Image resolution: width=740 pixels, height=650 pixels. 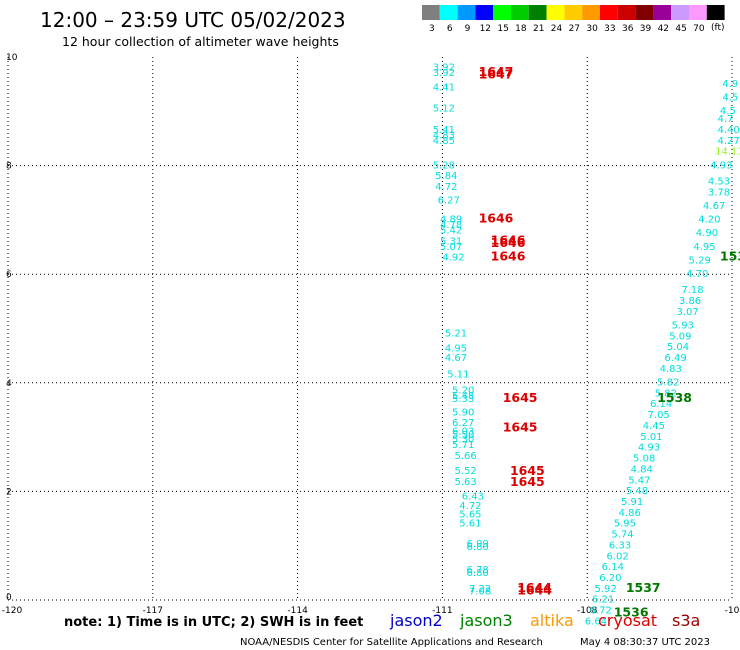 What do you see at coordinates (465, 471) in the screenshot?
I see `swh-label: 5.52` at bounding box center [465, 471].